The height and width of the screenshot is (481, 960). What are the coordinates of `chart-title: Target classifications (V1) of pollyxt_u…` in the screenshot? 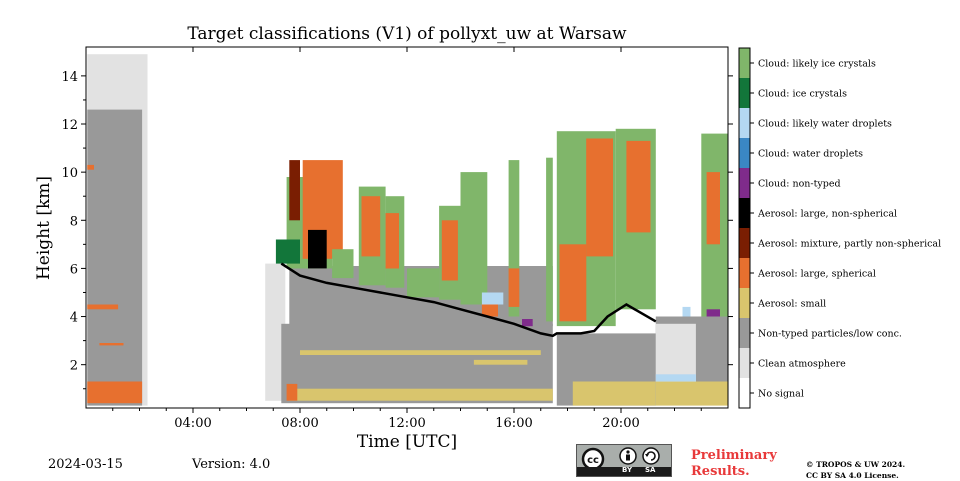 It's located at (407, 34).